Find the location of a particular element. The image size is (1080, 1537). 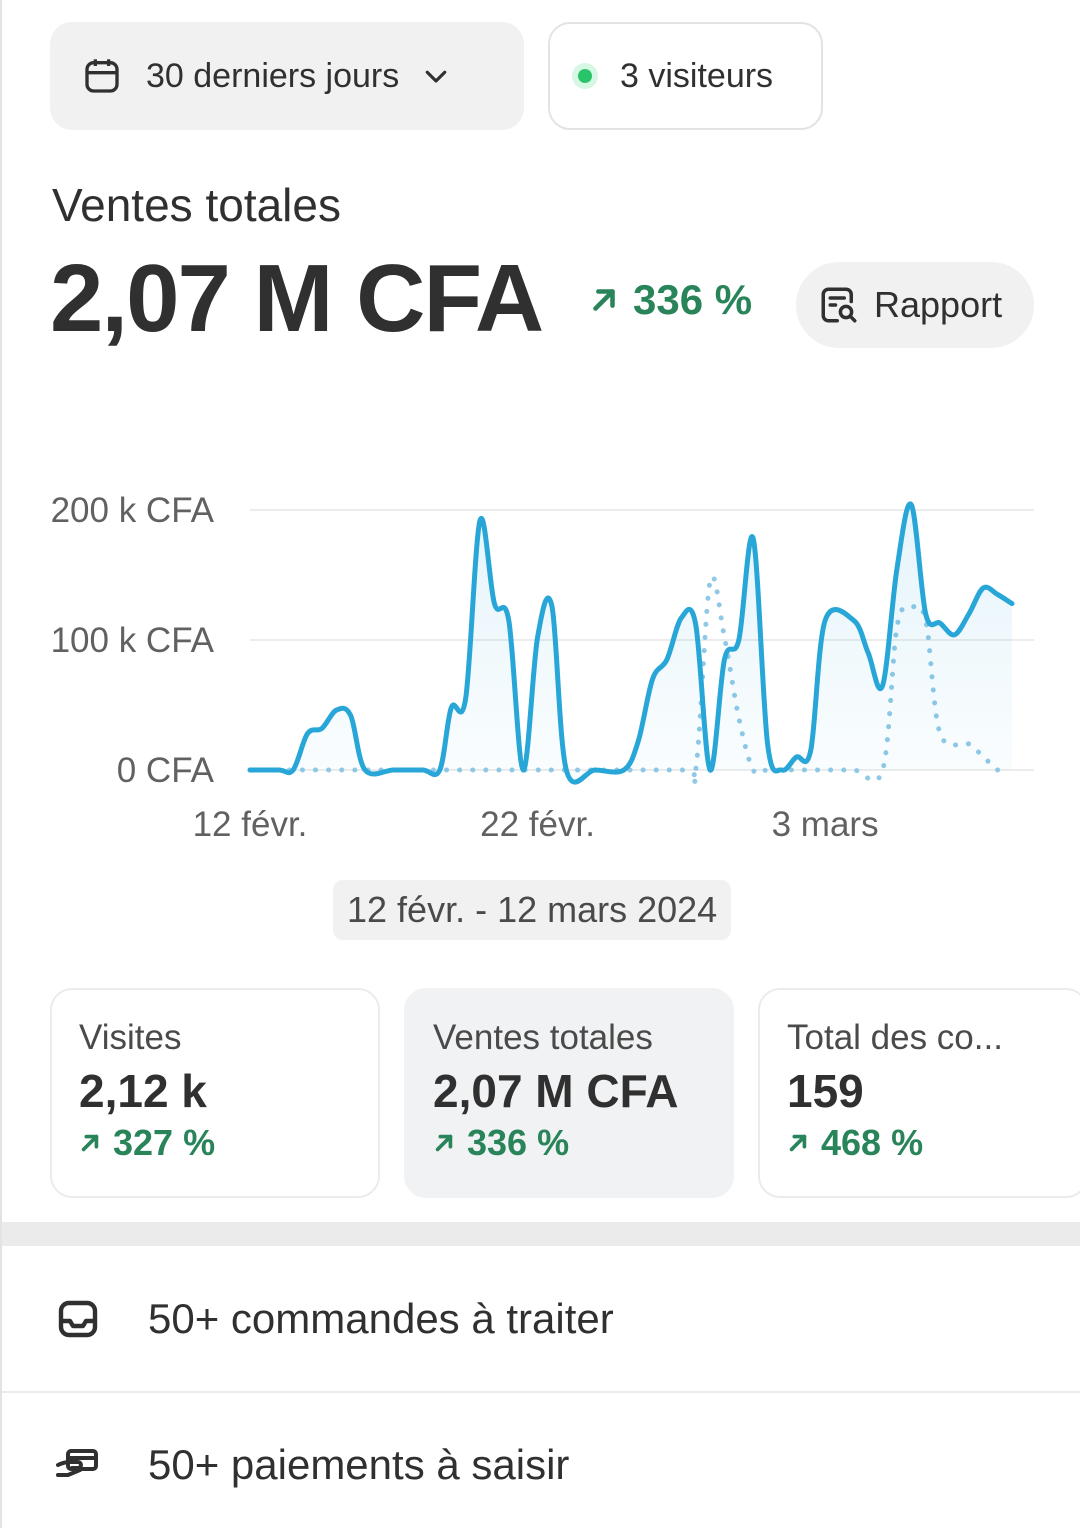

date-range-selector: 30 derniers jours is located at coordinates (287, 76).